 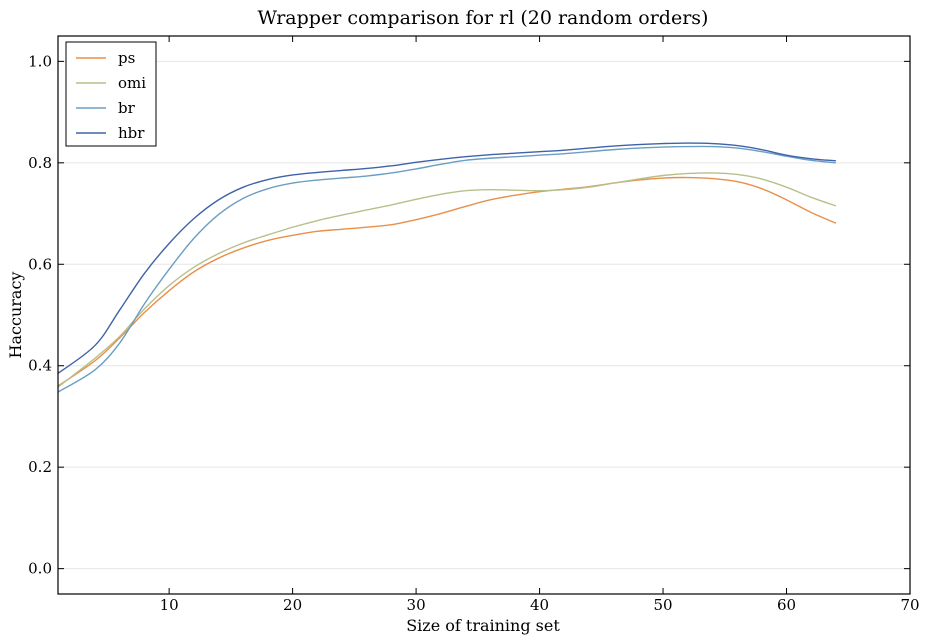 I want to click on legend-label-ps: ps, so click(x=126, y=58).